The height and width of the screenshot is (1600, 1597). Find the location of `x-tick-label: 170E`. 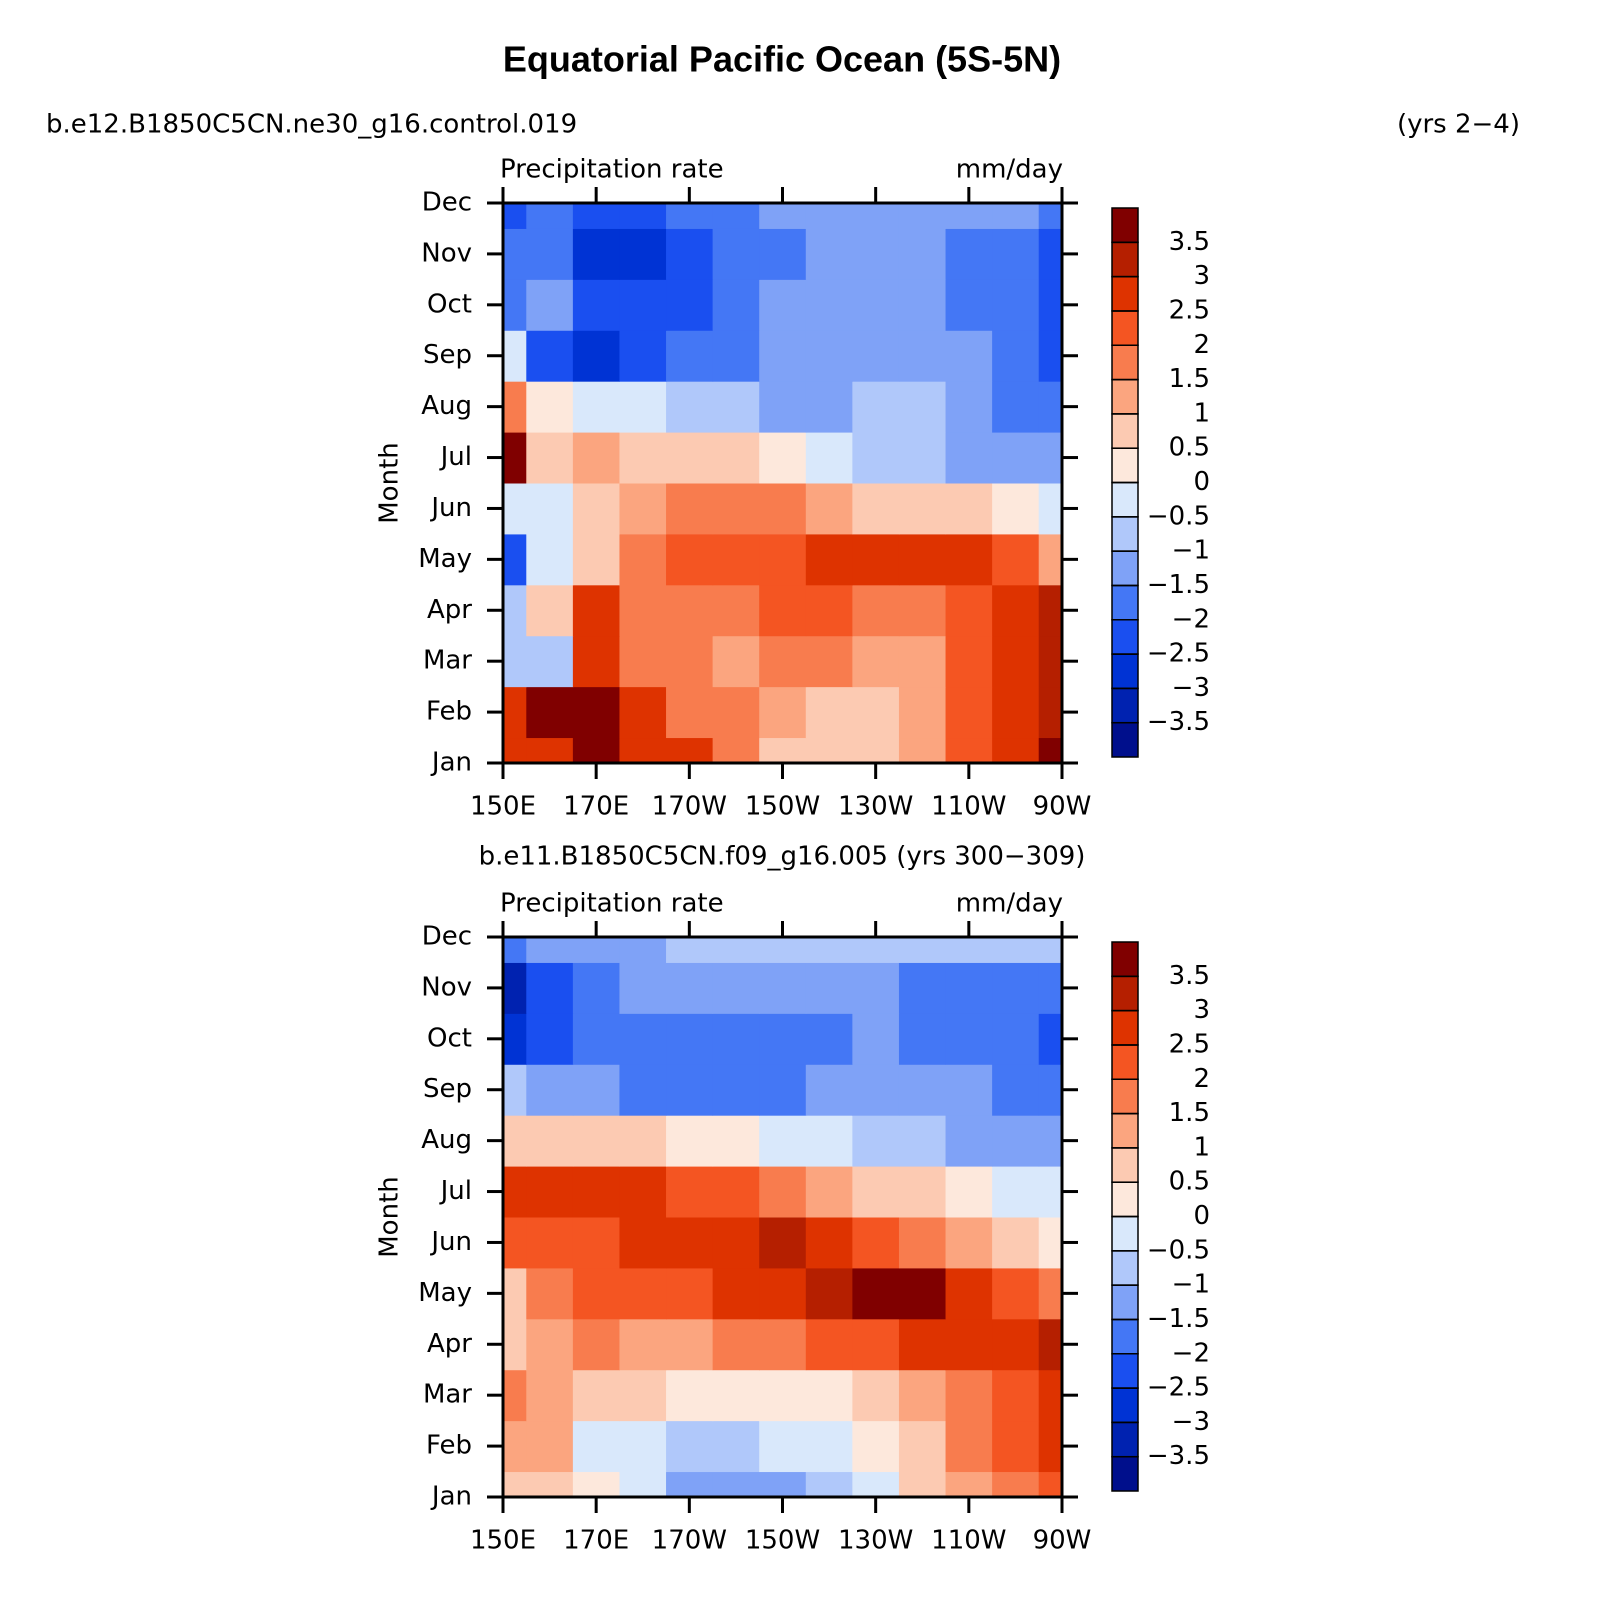

x-tick-label: 170E is located at coordinates (596, 807).